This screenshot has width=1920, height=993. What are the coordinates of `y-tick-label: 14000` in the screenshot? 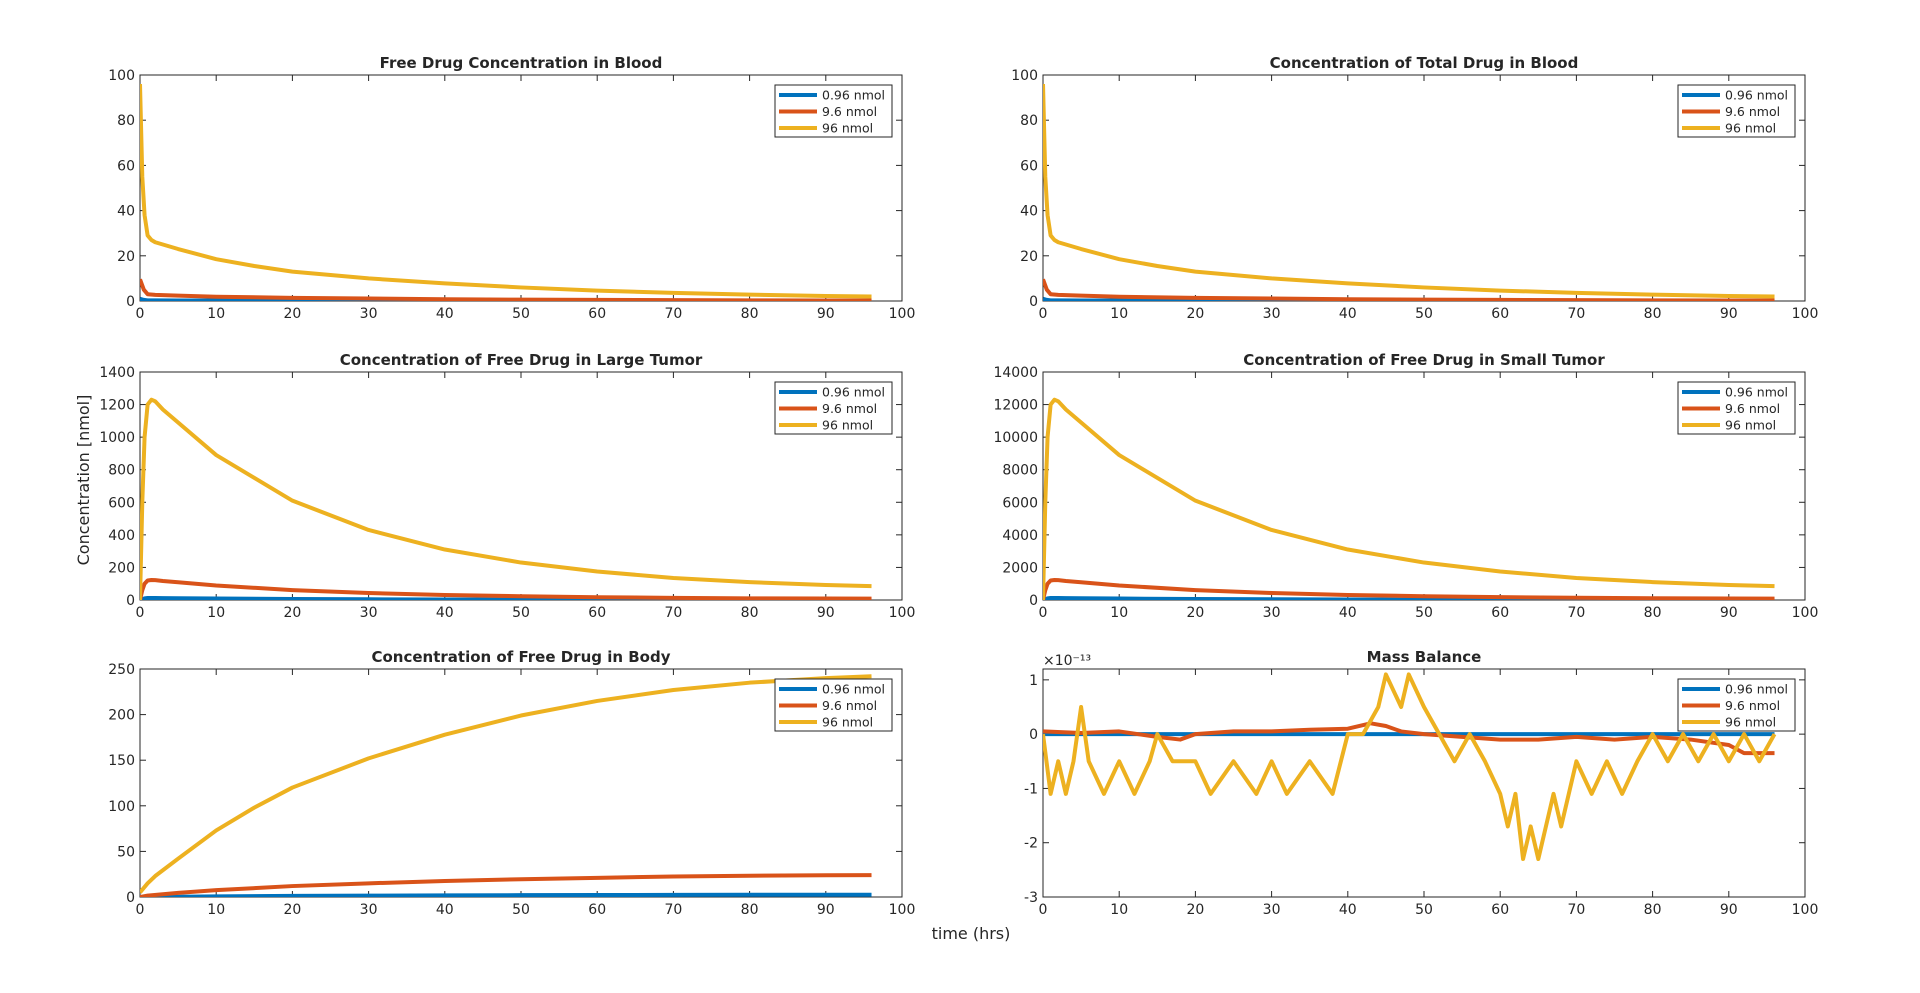 It's located at (1015, 373).